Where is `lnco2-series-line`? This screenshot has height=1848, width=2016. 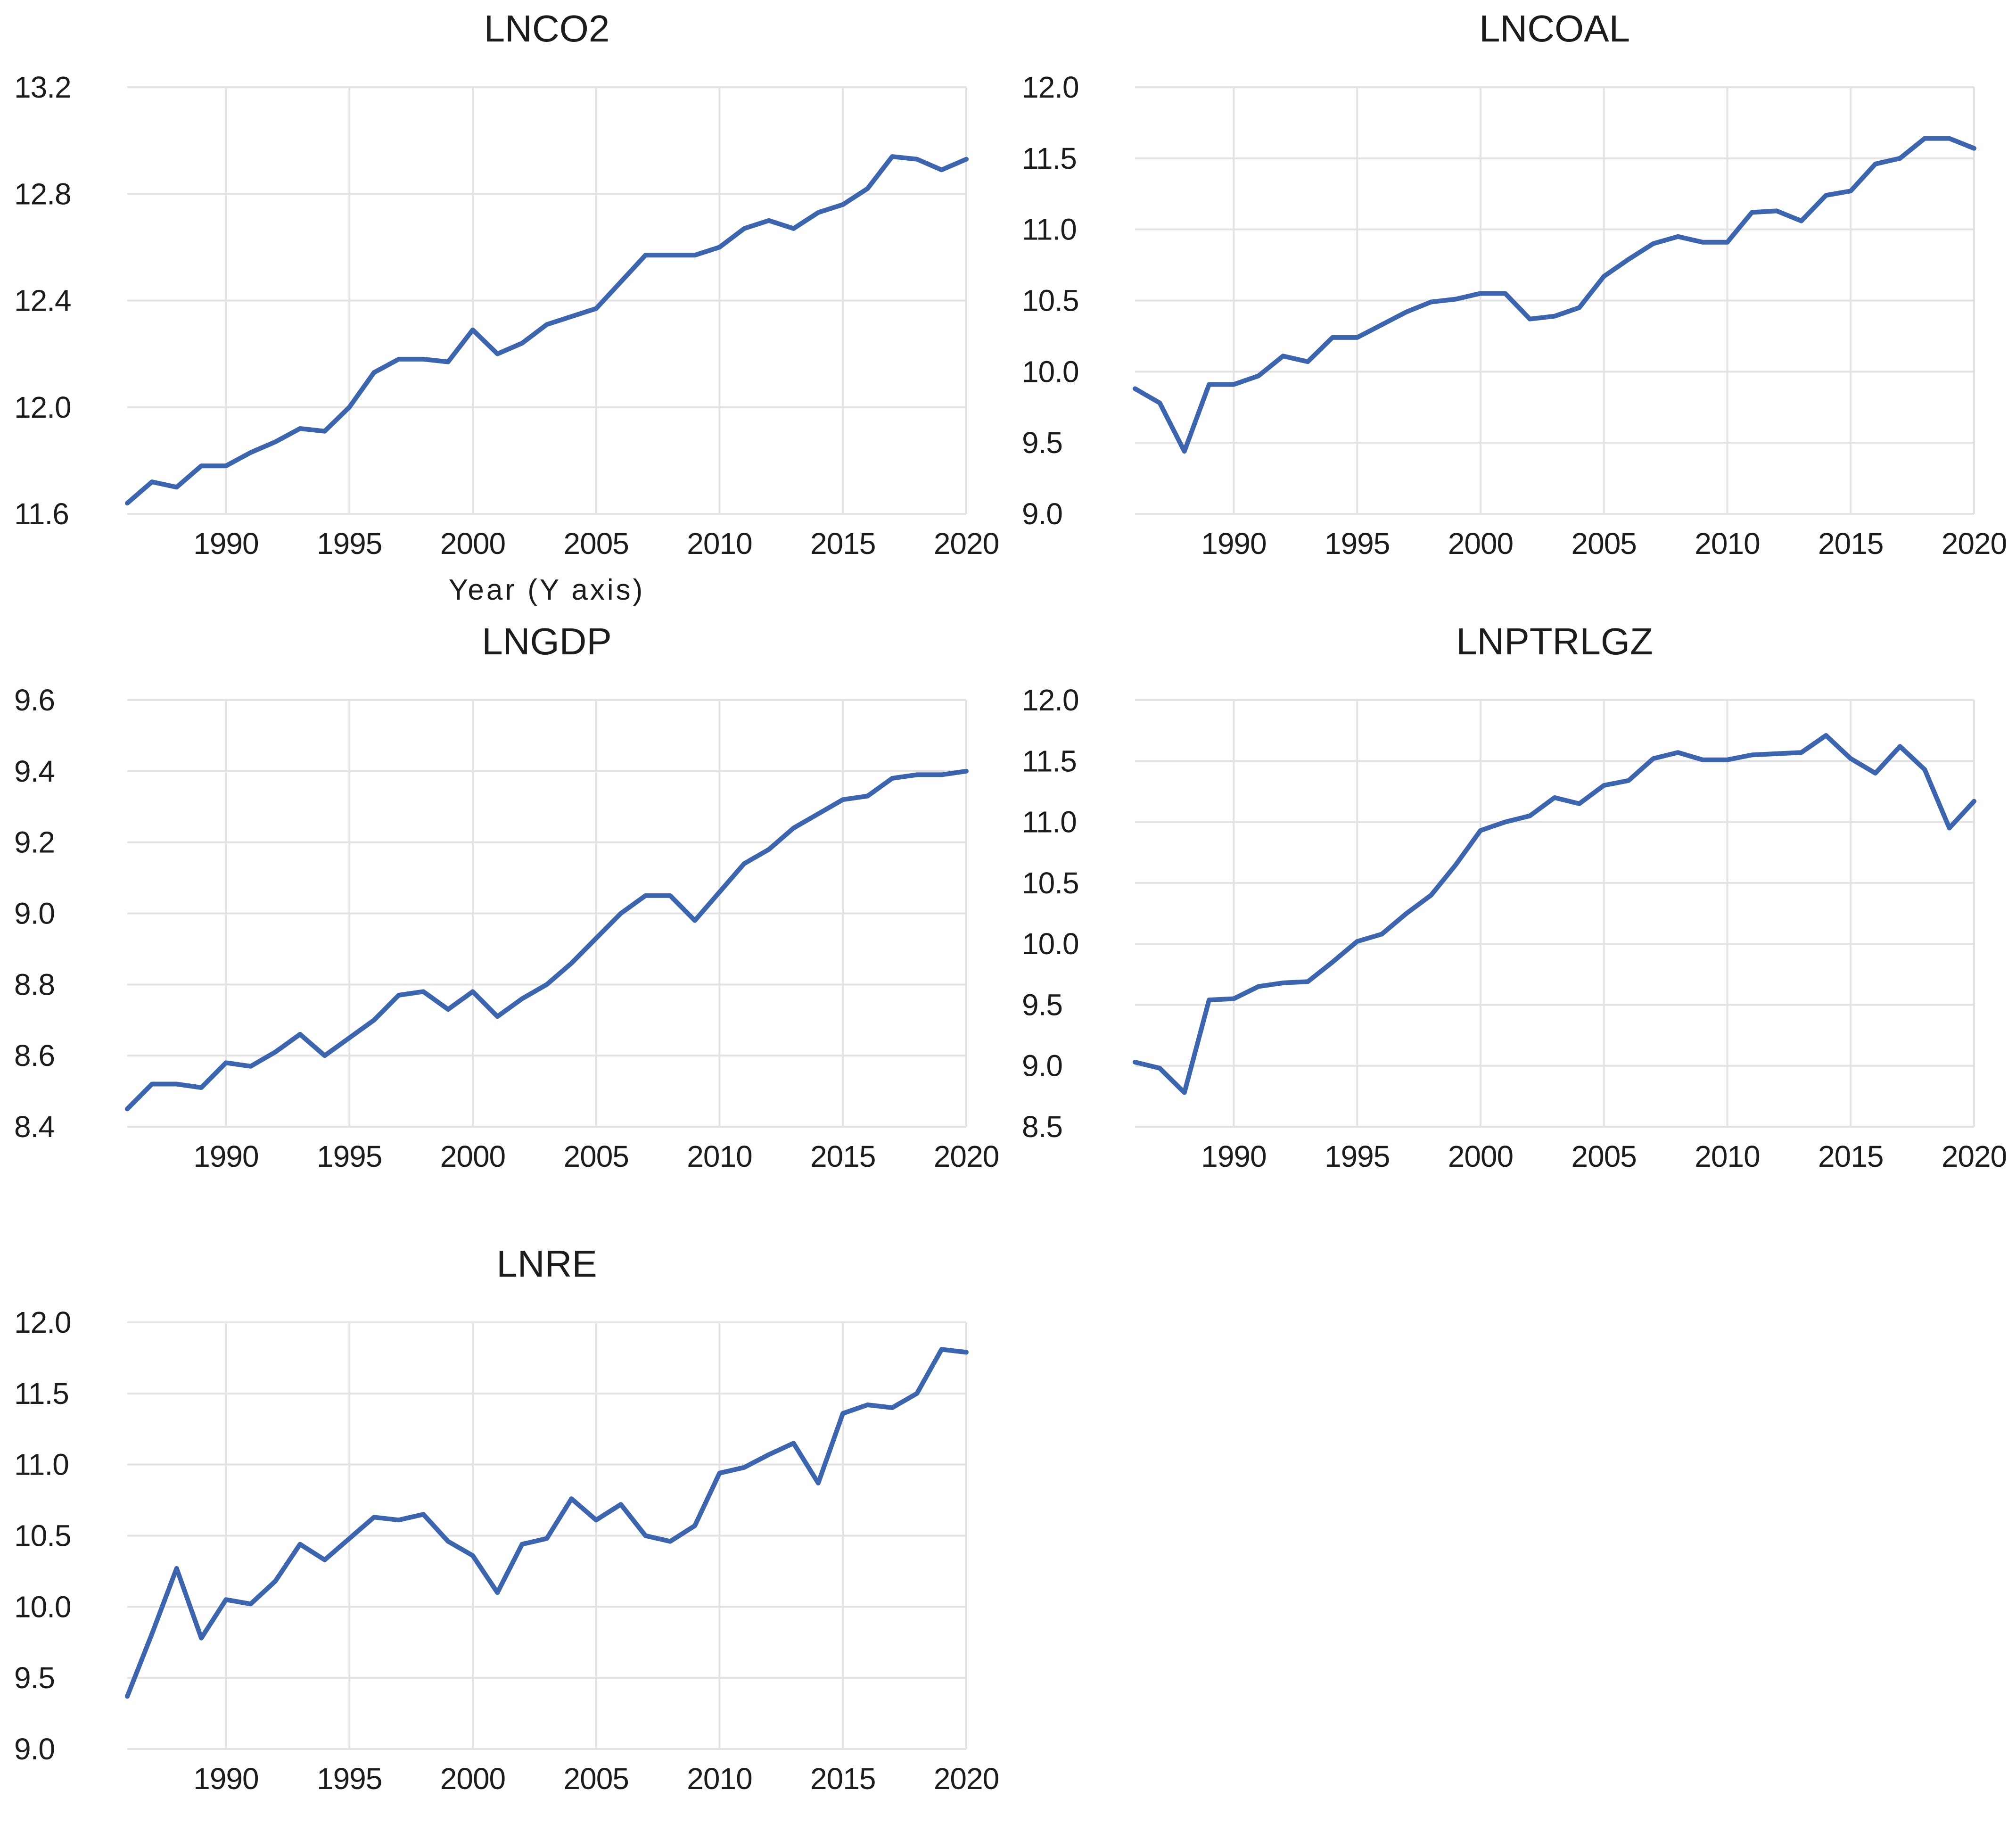
lnco2-series-line is located at coordinates (547, 330).